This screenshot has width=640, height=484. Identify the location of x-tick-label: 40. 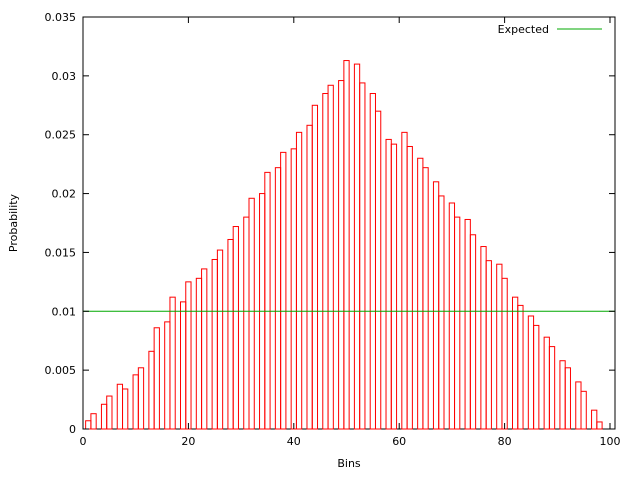
(294, 441).